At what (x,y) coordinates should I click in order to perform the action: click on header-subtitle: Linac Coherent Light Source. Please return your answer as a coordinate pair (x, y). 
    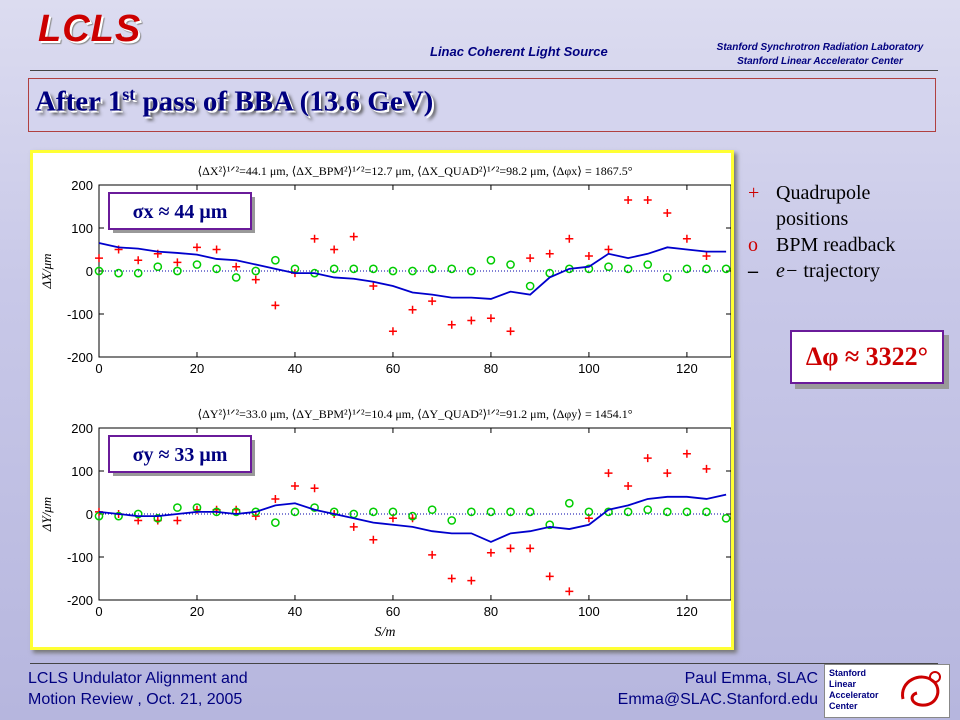
    Looking at the image, I should click on (519, 51).